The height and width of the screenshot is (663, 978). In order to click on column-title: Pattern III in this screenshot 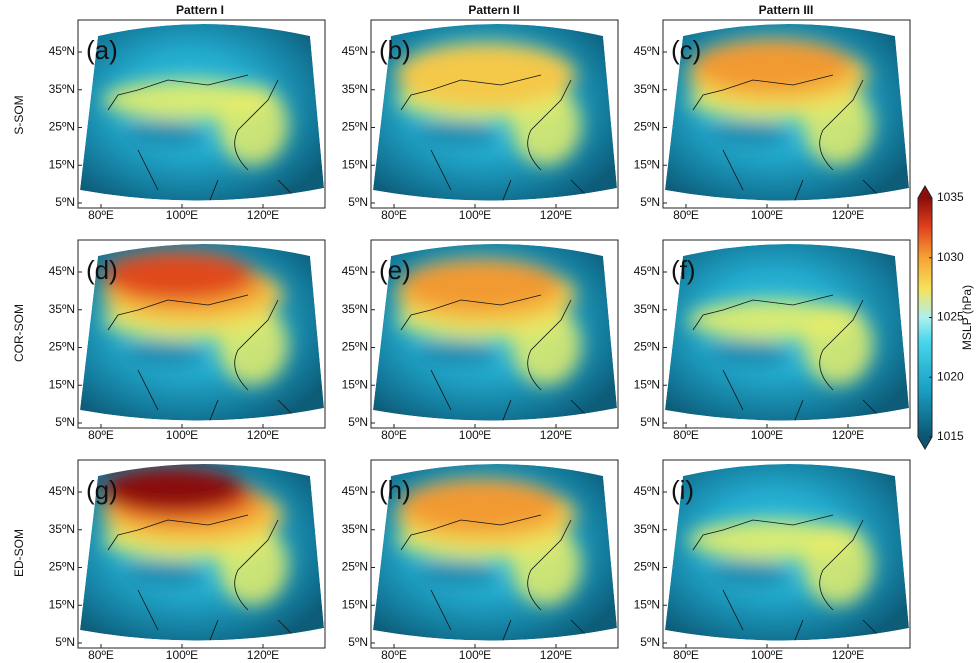, I will do `click(786, 10)`.